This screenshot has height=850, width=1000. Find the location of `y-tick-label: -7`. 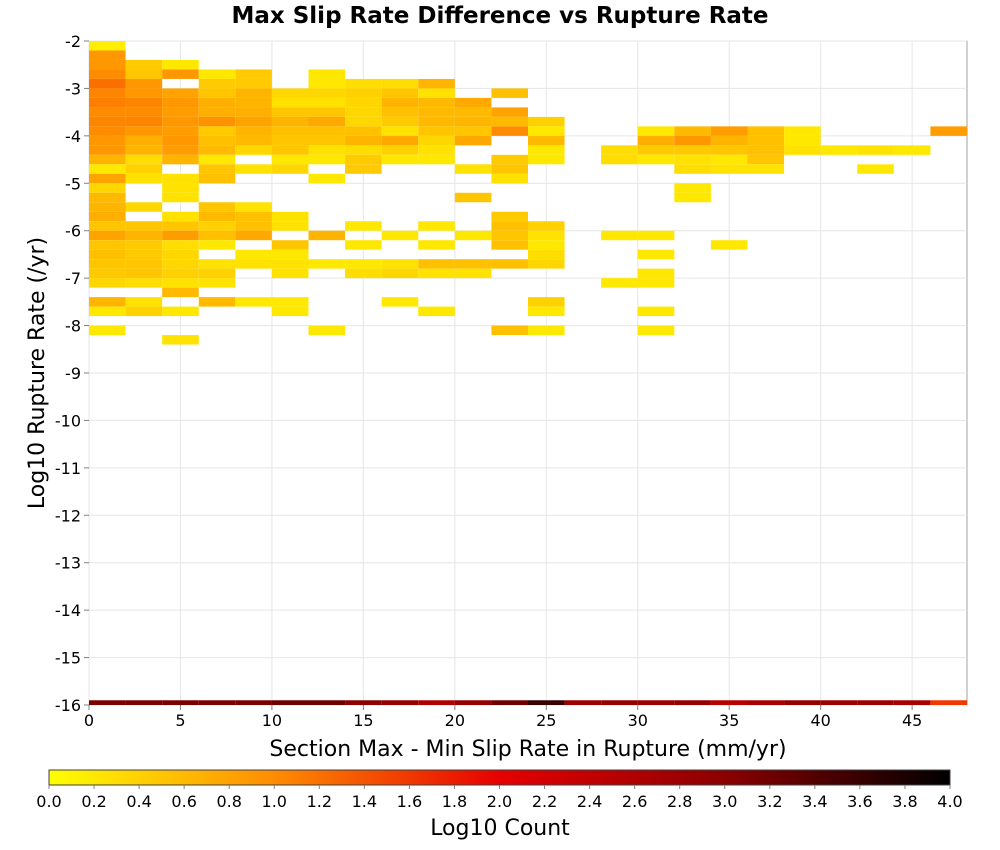

y-tick-label: -7 is located at coordinates (73, 278).